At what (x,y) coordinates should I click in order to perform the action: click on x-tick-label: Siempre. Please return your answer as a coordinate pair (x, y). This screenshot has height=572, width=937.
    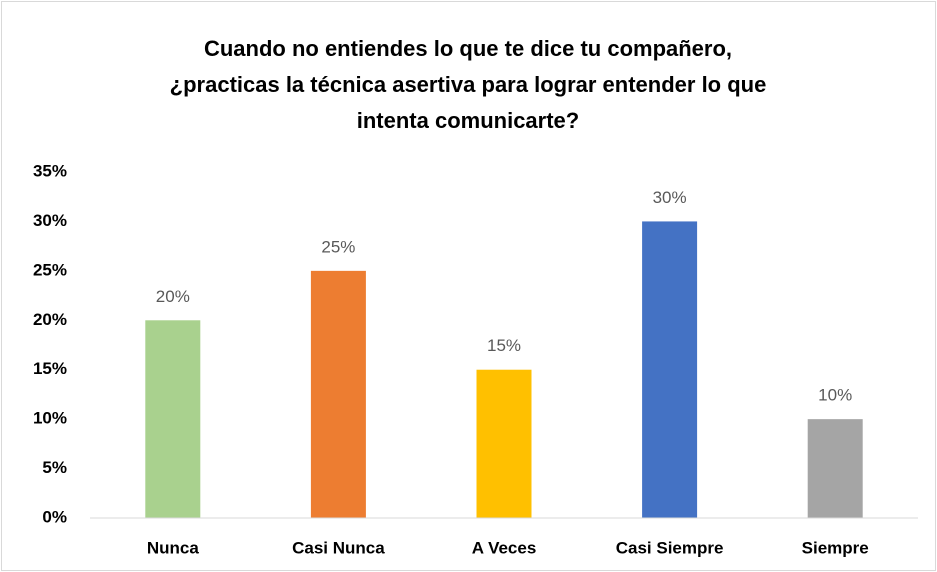
    Looking at the image, I should click on (835, 547).